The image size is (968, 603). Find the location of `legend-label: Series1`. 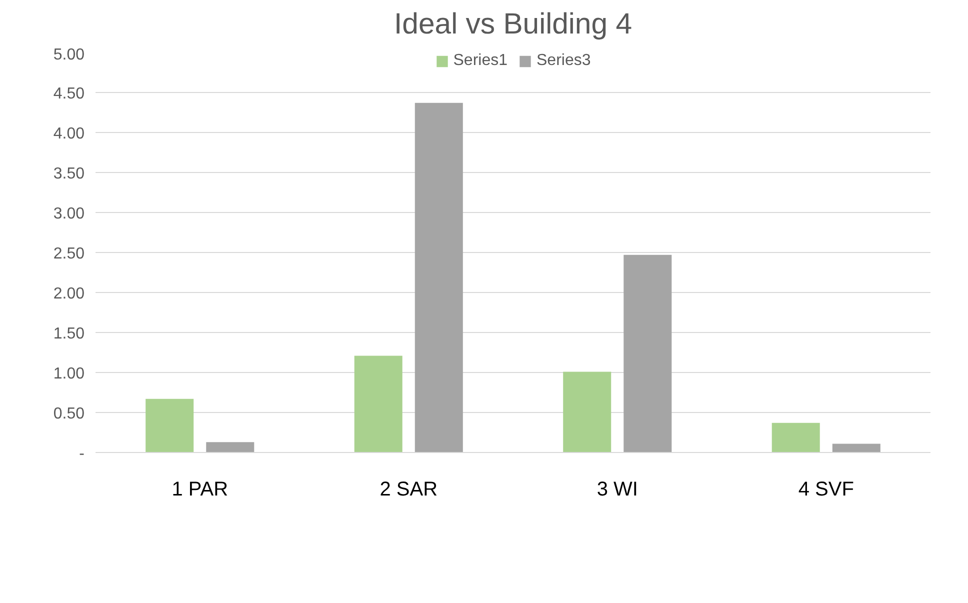

legend-label: Series1 is located at coordinates (480, 61).